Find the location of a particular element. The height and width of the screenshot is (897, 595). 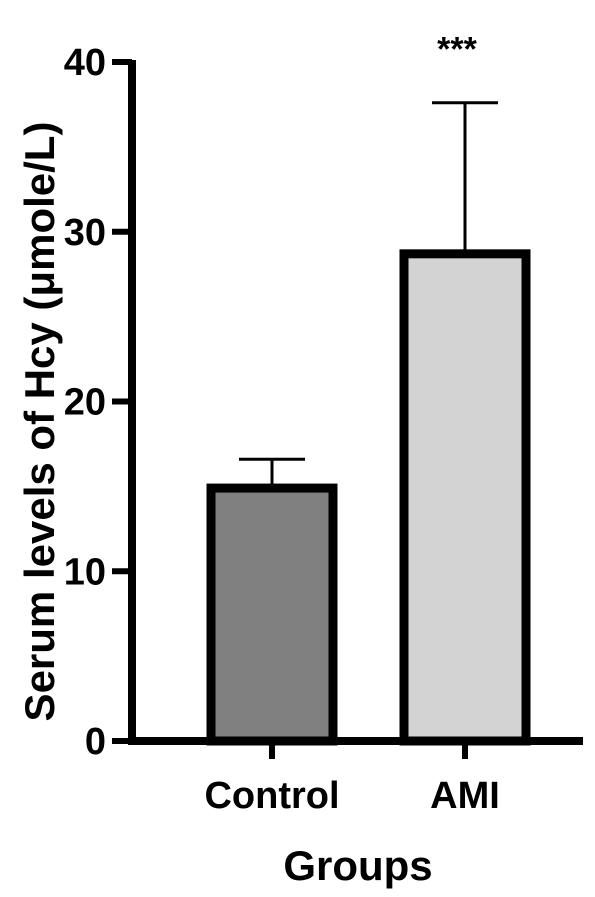

x-tick-labels: Control AMI is located at coordinates (351, 796).